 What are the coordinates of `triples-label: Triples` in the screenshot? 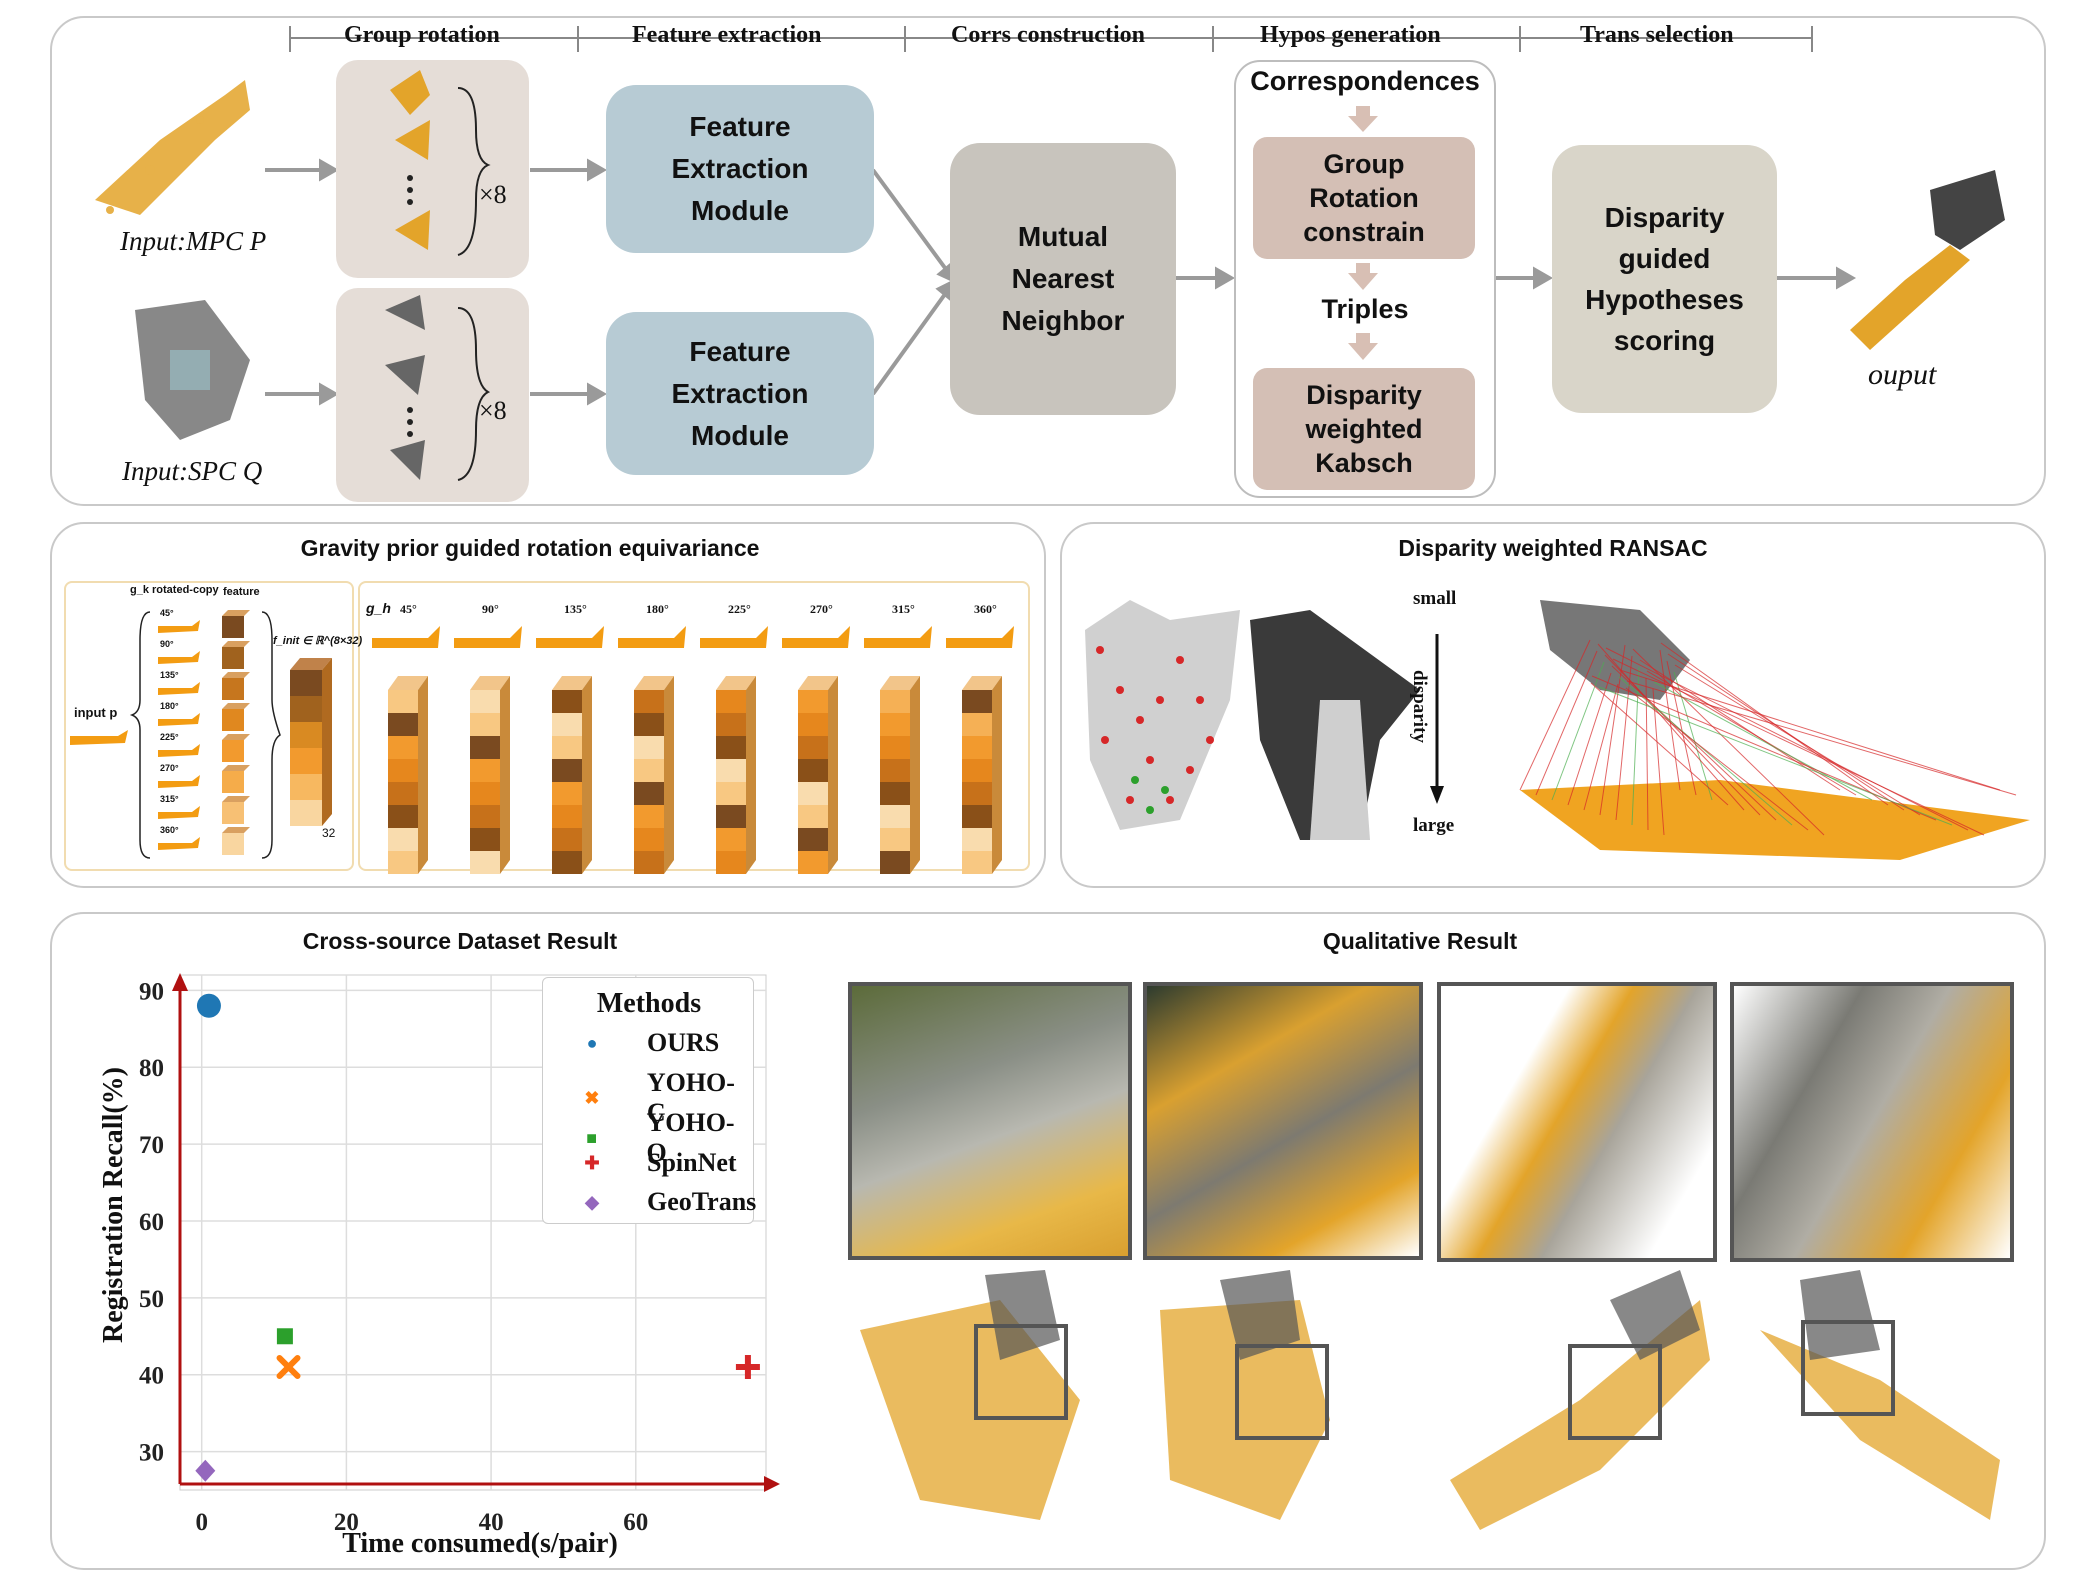 It's located at (1365, 309).